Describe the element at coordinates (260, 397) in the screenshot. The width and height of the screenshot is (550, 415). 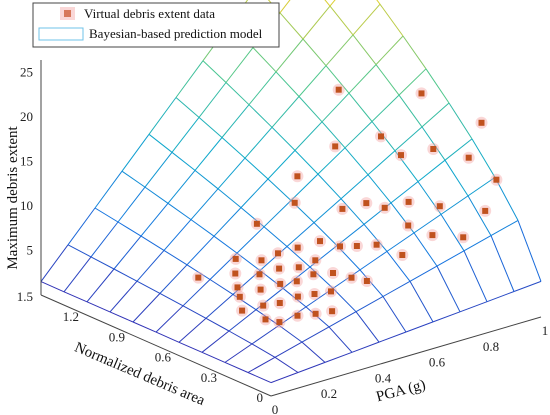
I see `y-tick-label: 0` at that location.